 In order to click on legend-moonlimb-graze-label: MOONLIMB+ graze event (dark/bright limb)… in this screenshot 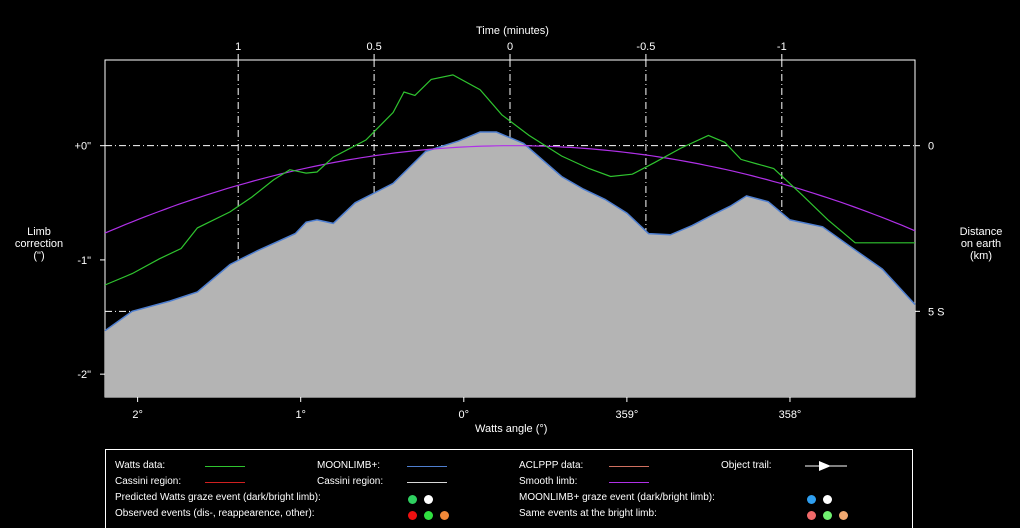, I will do `click(617, 497)`.